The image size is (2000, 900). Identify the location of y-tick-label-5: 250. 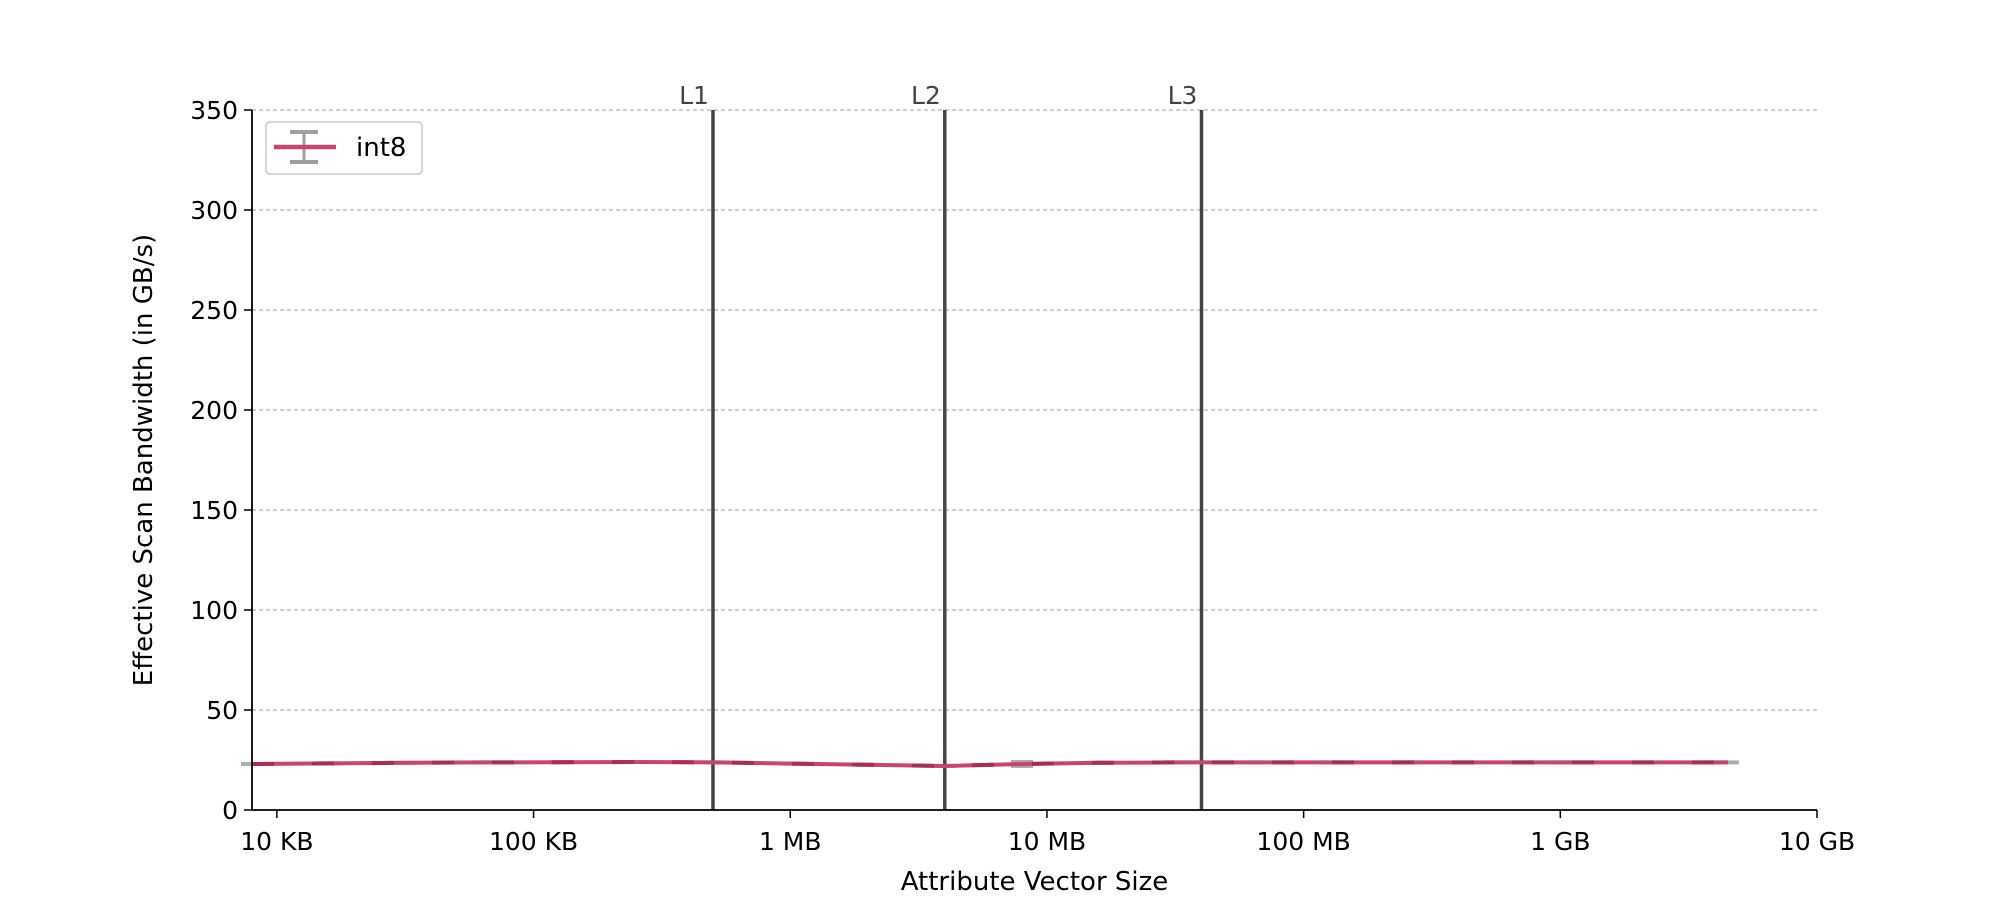
(214, 310).